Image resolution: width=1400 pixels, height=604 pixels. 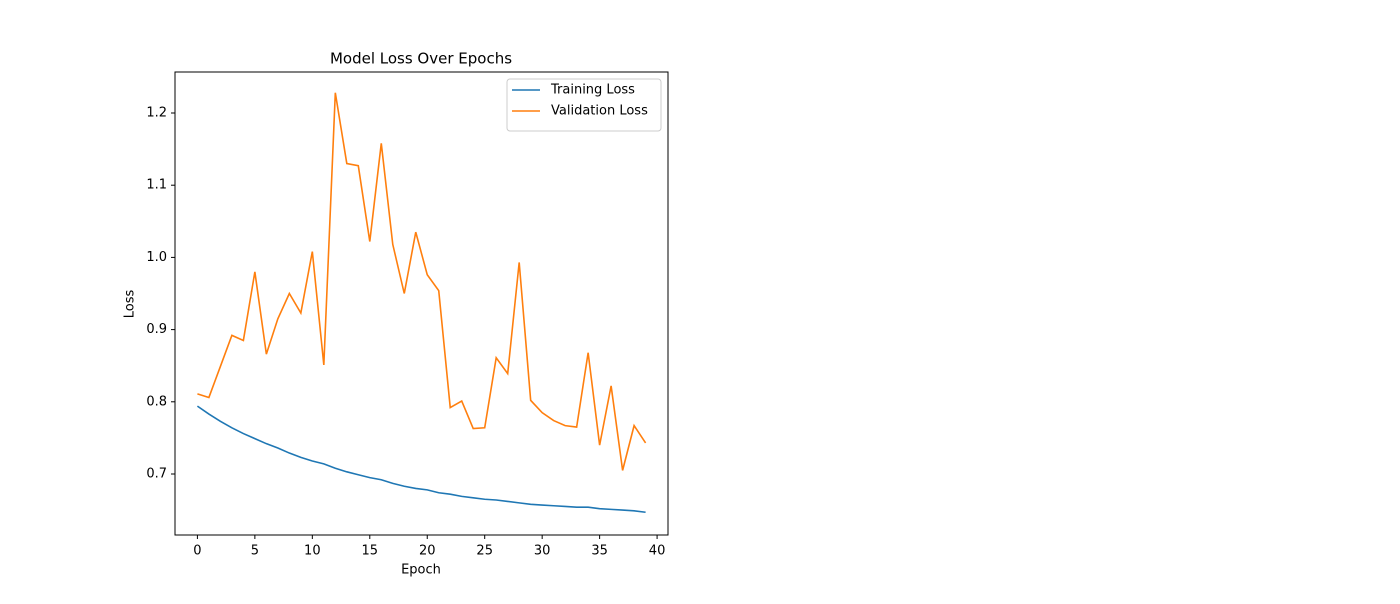 What do you see at coordinates (156, 113) in the screenshot?
I see `y-tick-label: 1.2` at bounding box center [156, 113].